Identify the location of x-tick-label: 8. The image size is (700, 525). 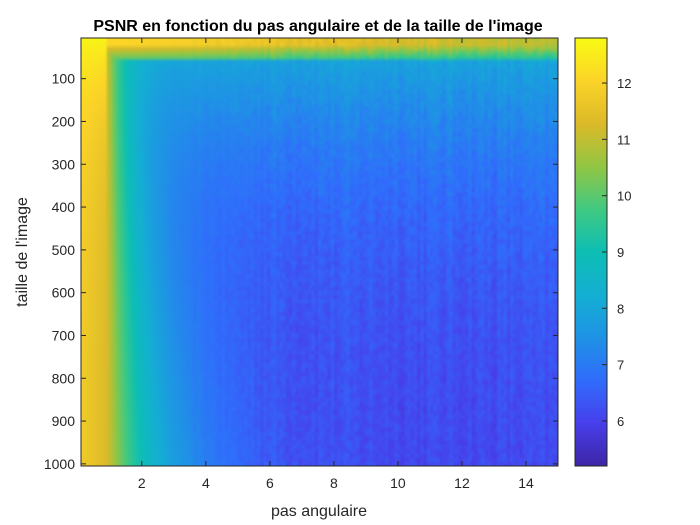
(334, 483).